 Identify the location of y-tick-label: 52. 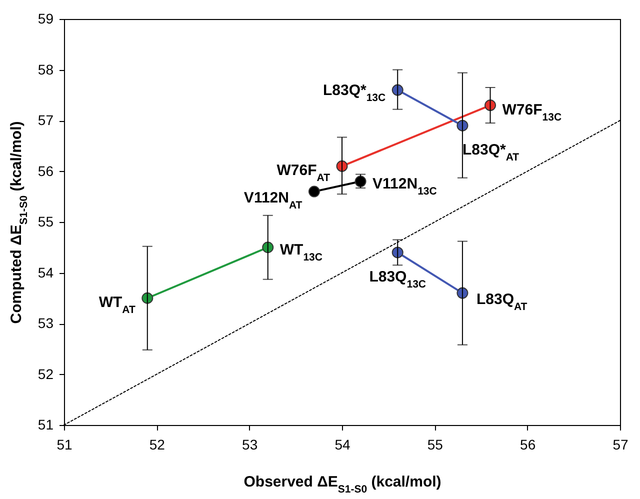
(46, 374).